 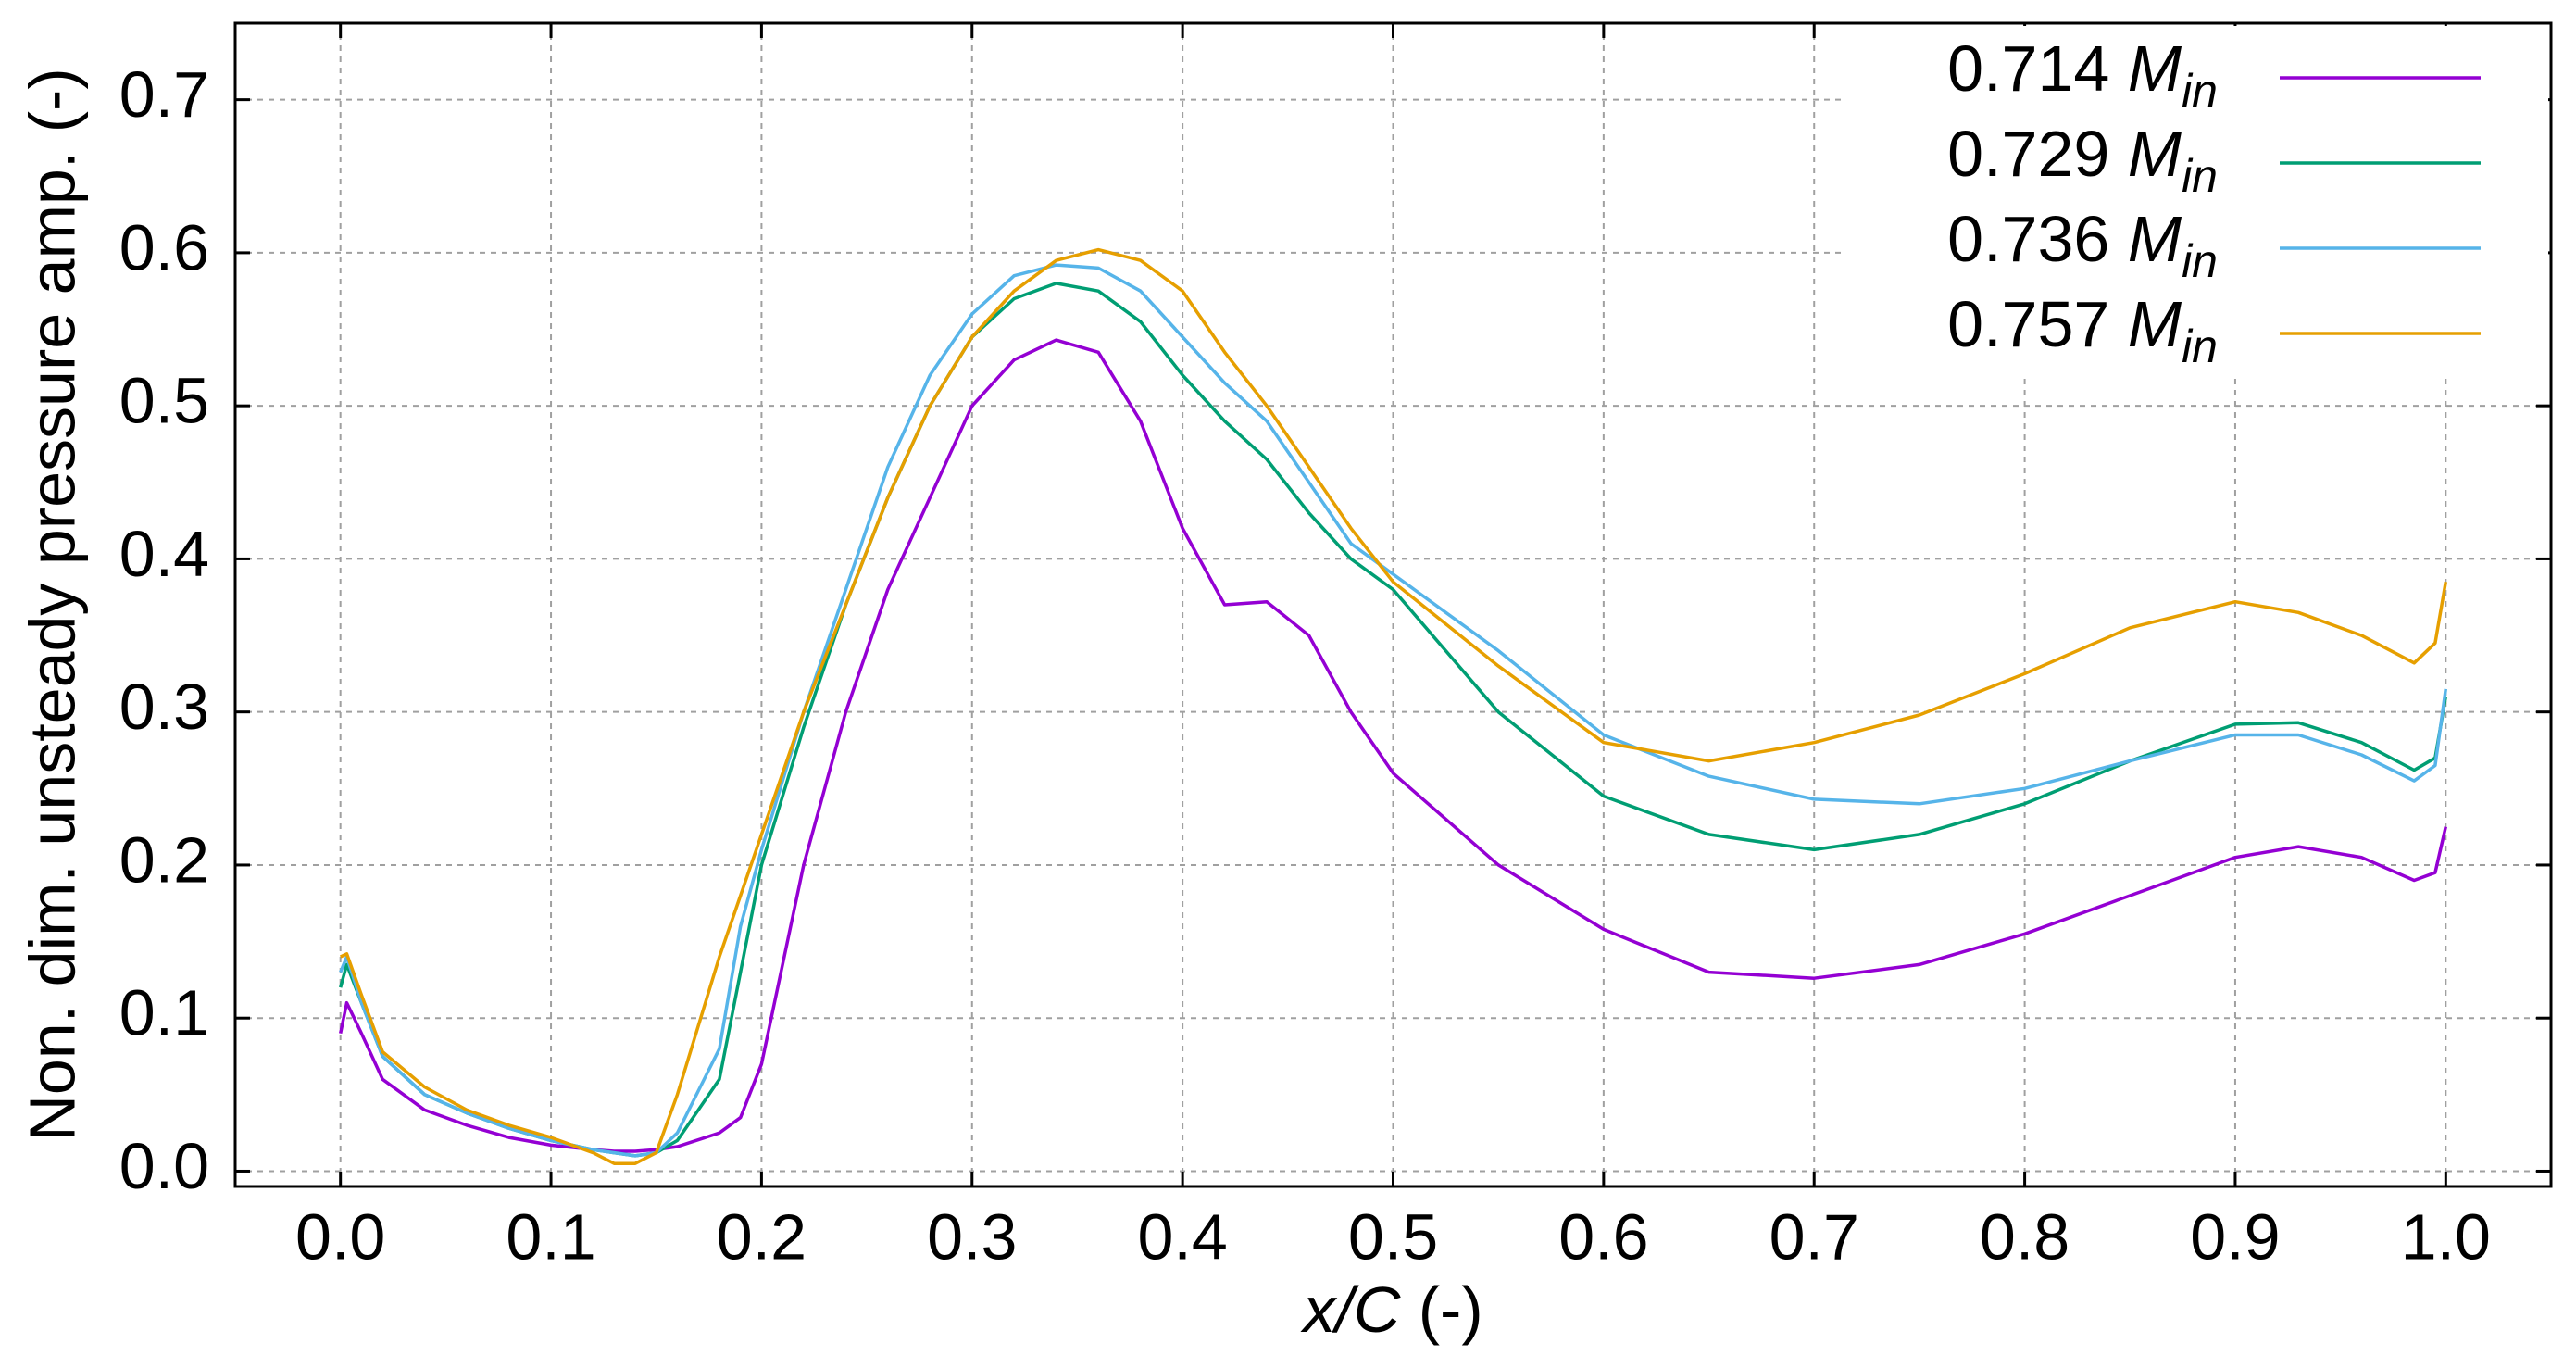 I want to click on x-tick-label: 0.9, so click(x=2235, y=1236).